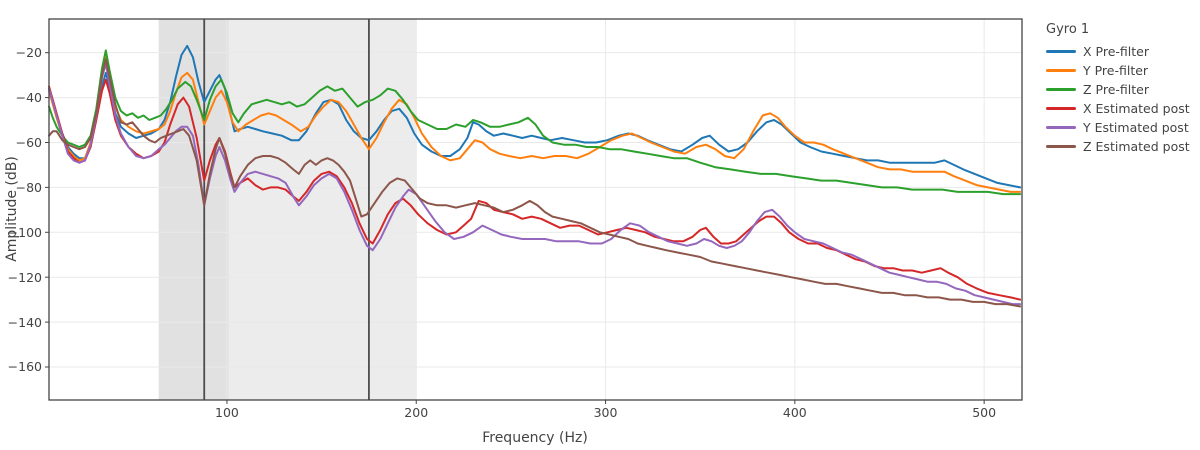  I want to click on x-axis-title: Frequency (Hz), so click(535, 438).